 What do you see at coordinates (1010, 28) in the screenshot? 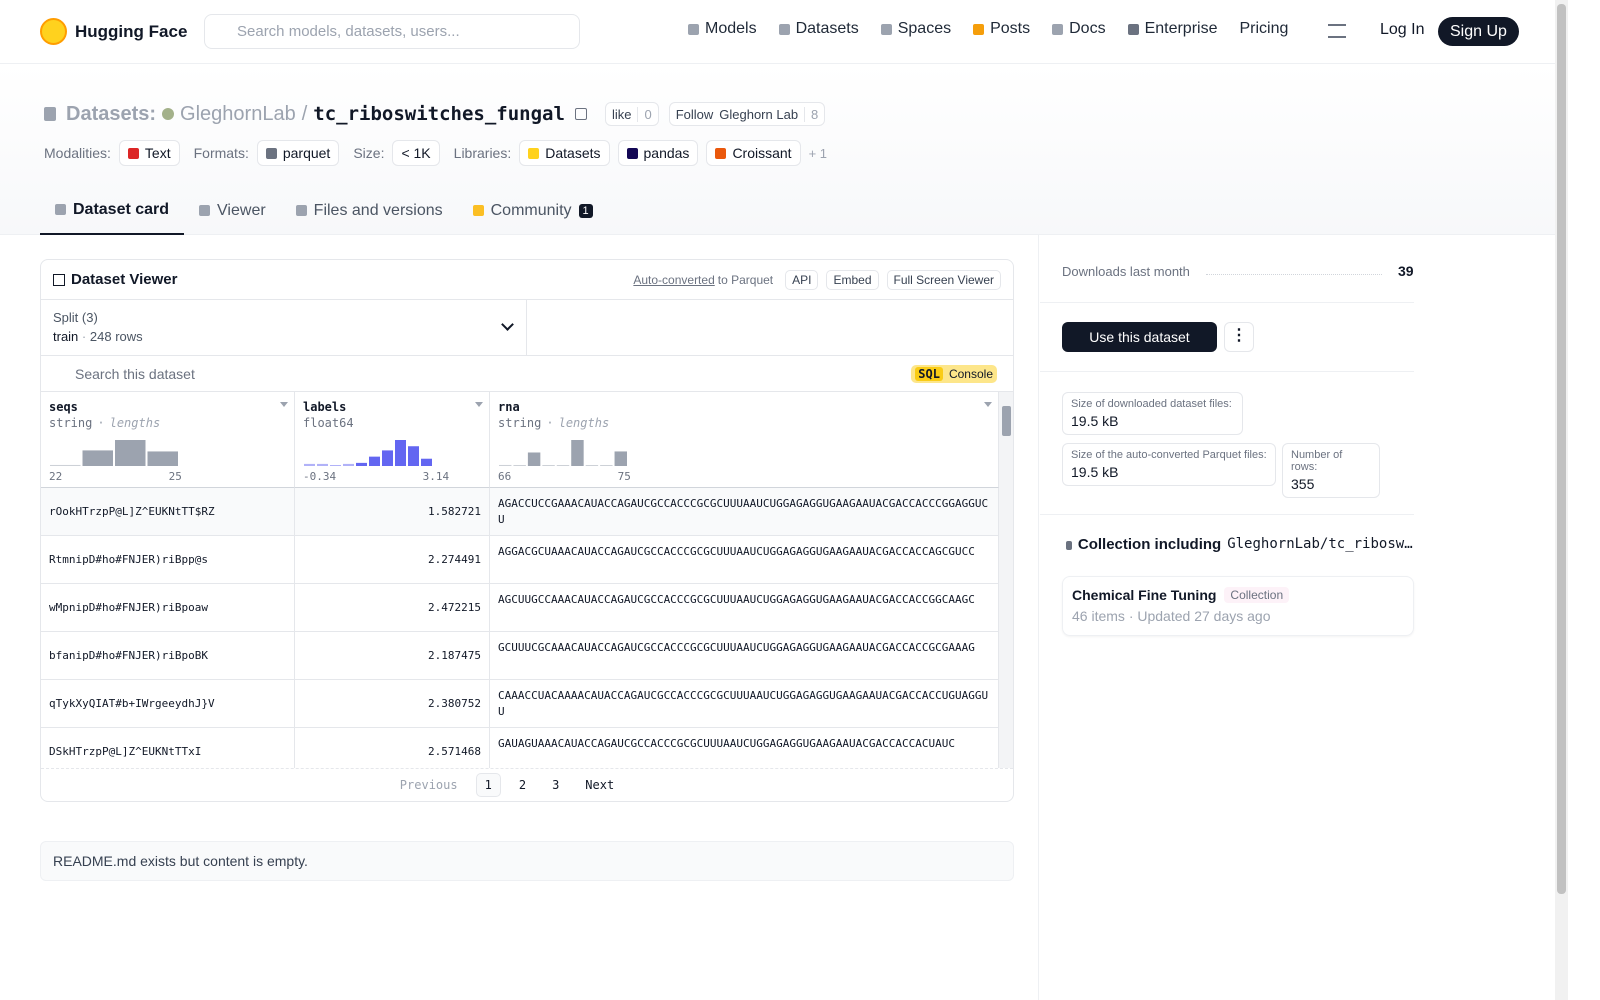
I see `nav-link-text: Posts` at bounding box center [1010, 28].